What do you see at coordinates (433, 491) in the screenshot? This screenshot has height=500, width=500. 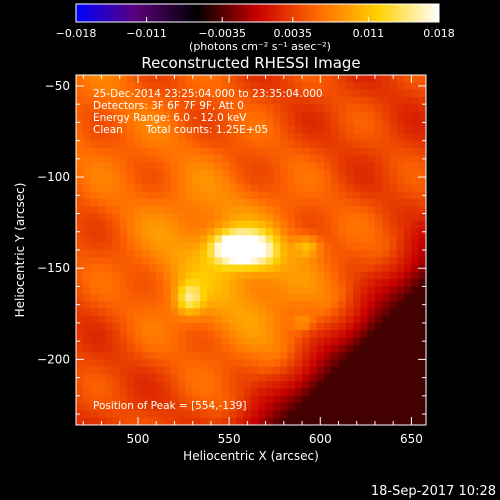 I see `footer-timestamp: 18-Sep-2017 10:28` at bounding box center [433, 491].